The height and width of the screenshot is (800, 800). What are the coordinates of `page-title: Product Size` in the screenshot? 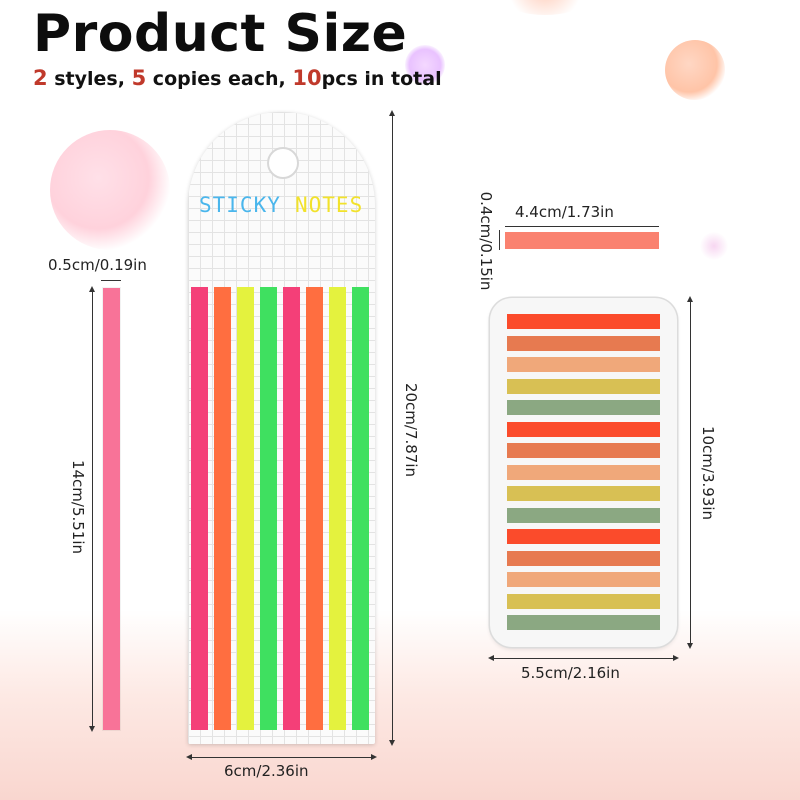 It's located at (220, 34).